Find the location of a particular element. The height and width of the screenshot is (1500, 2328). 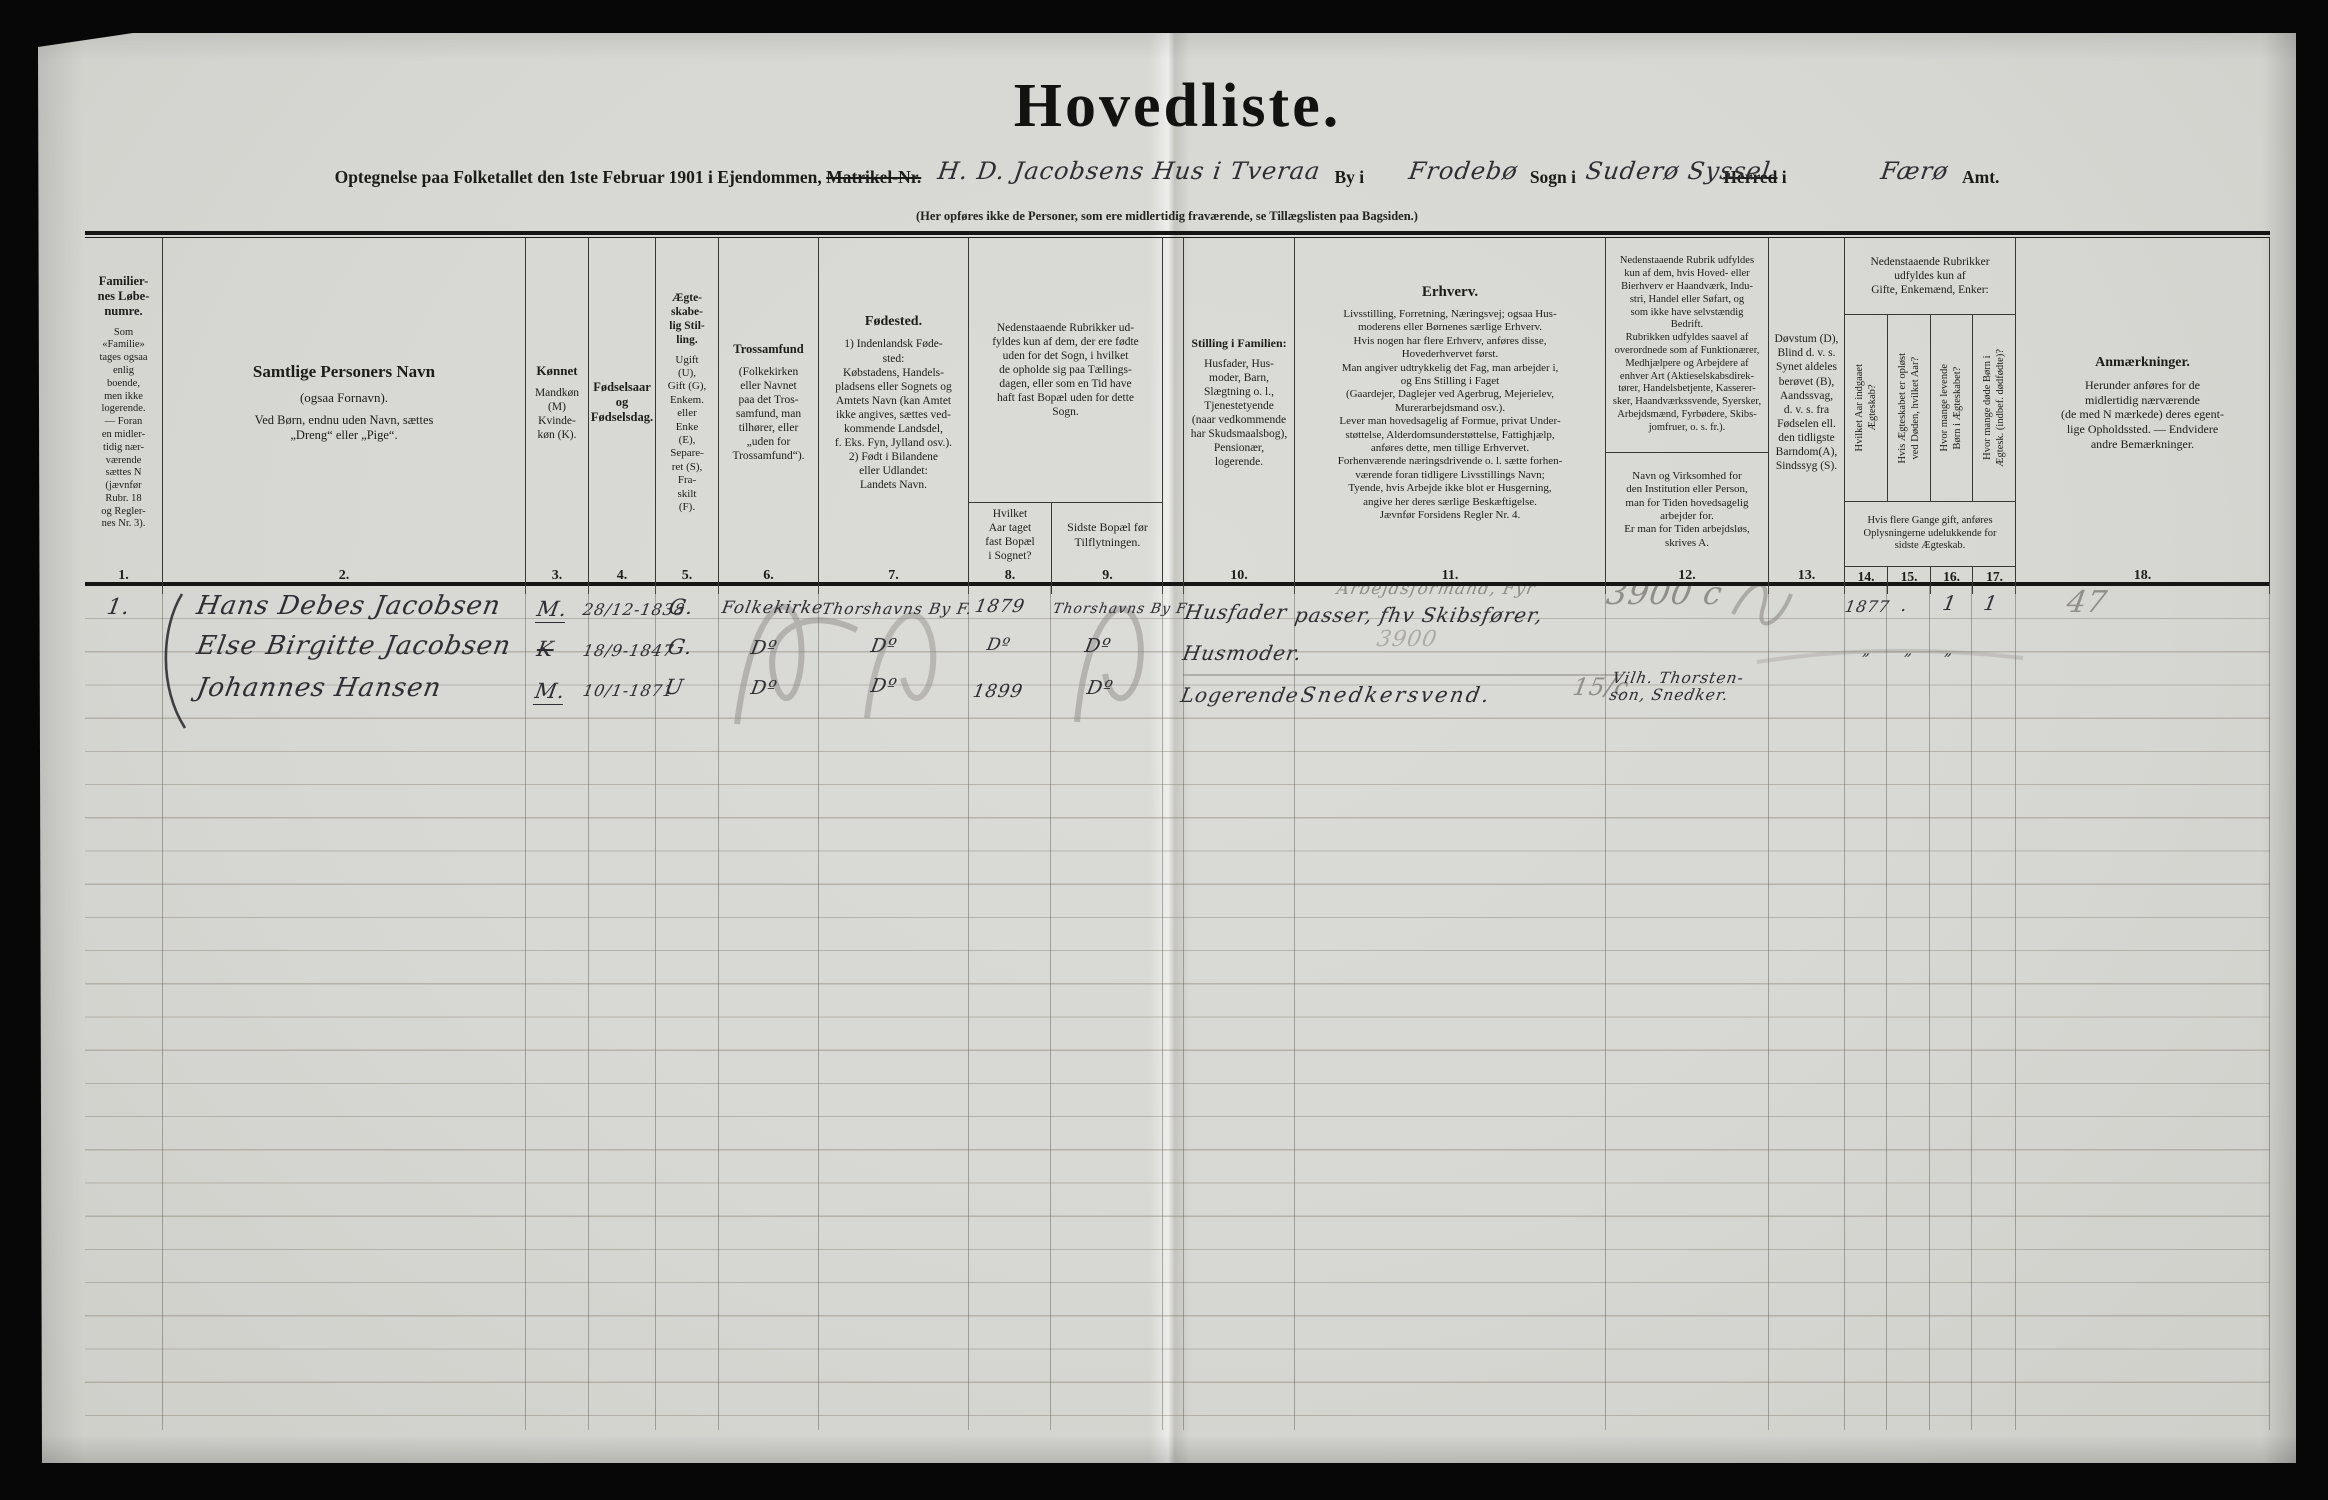

col2-title: Samtlige Personers Navn is located at coordinates (344, 371).